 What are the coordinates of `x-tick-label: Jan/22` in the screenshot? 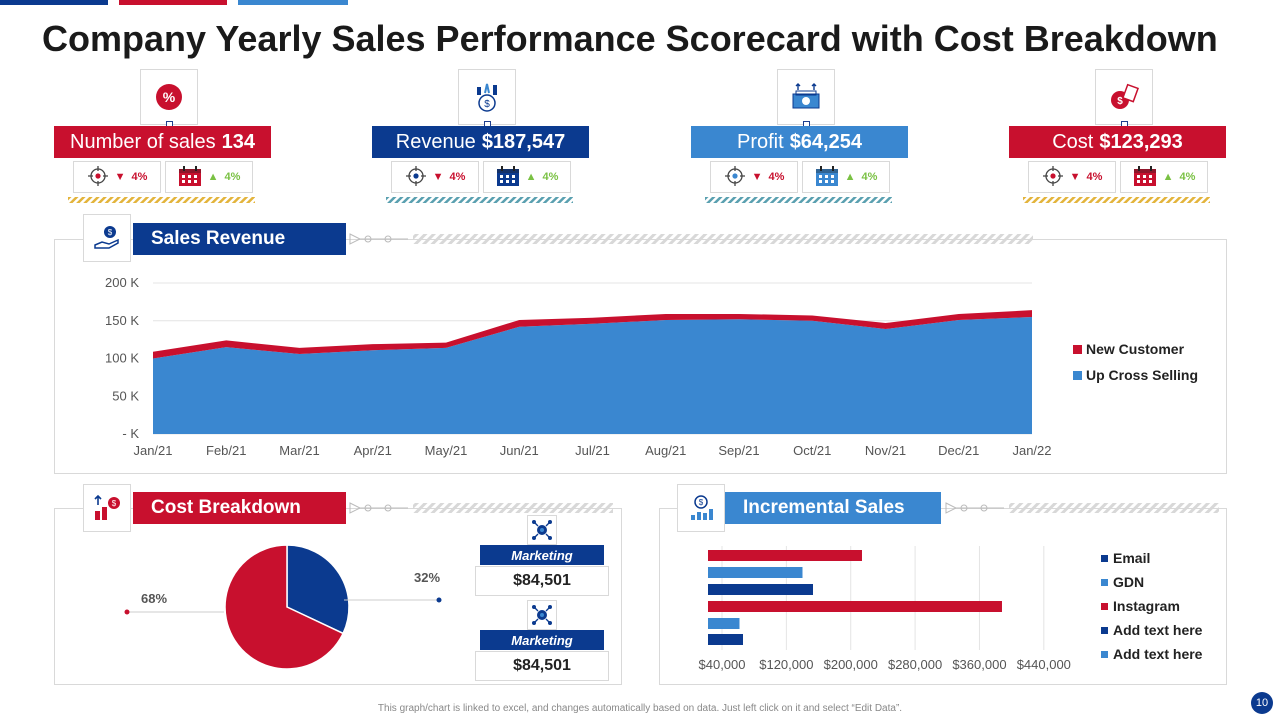 It's located at (1031, 450).